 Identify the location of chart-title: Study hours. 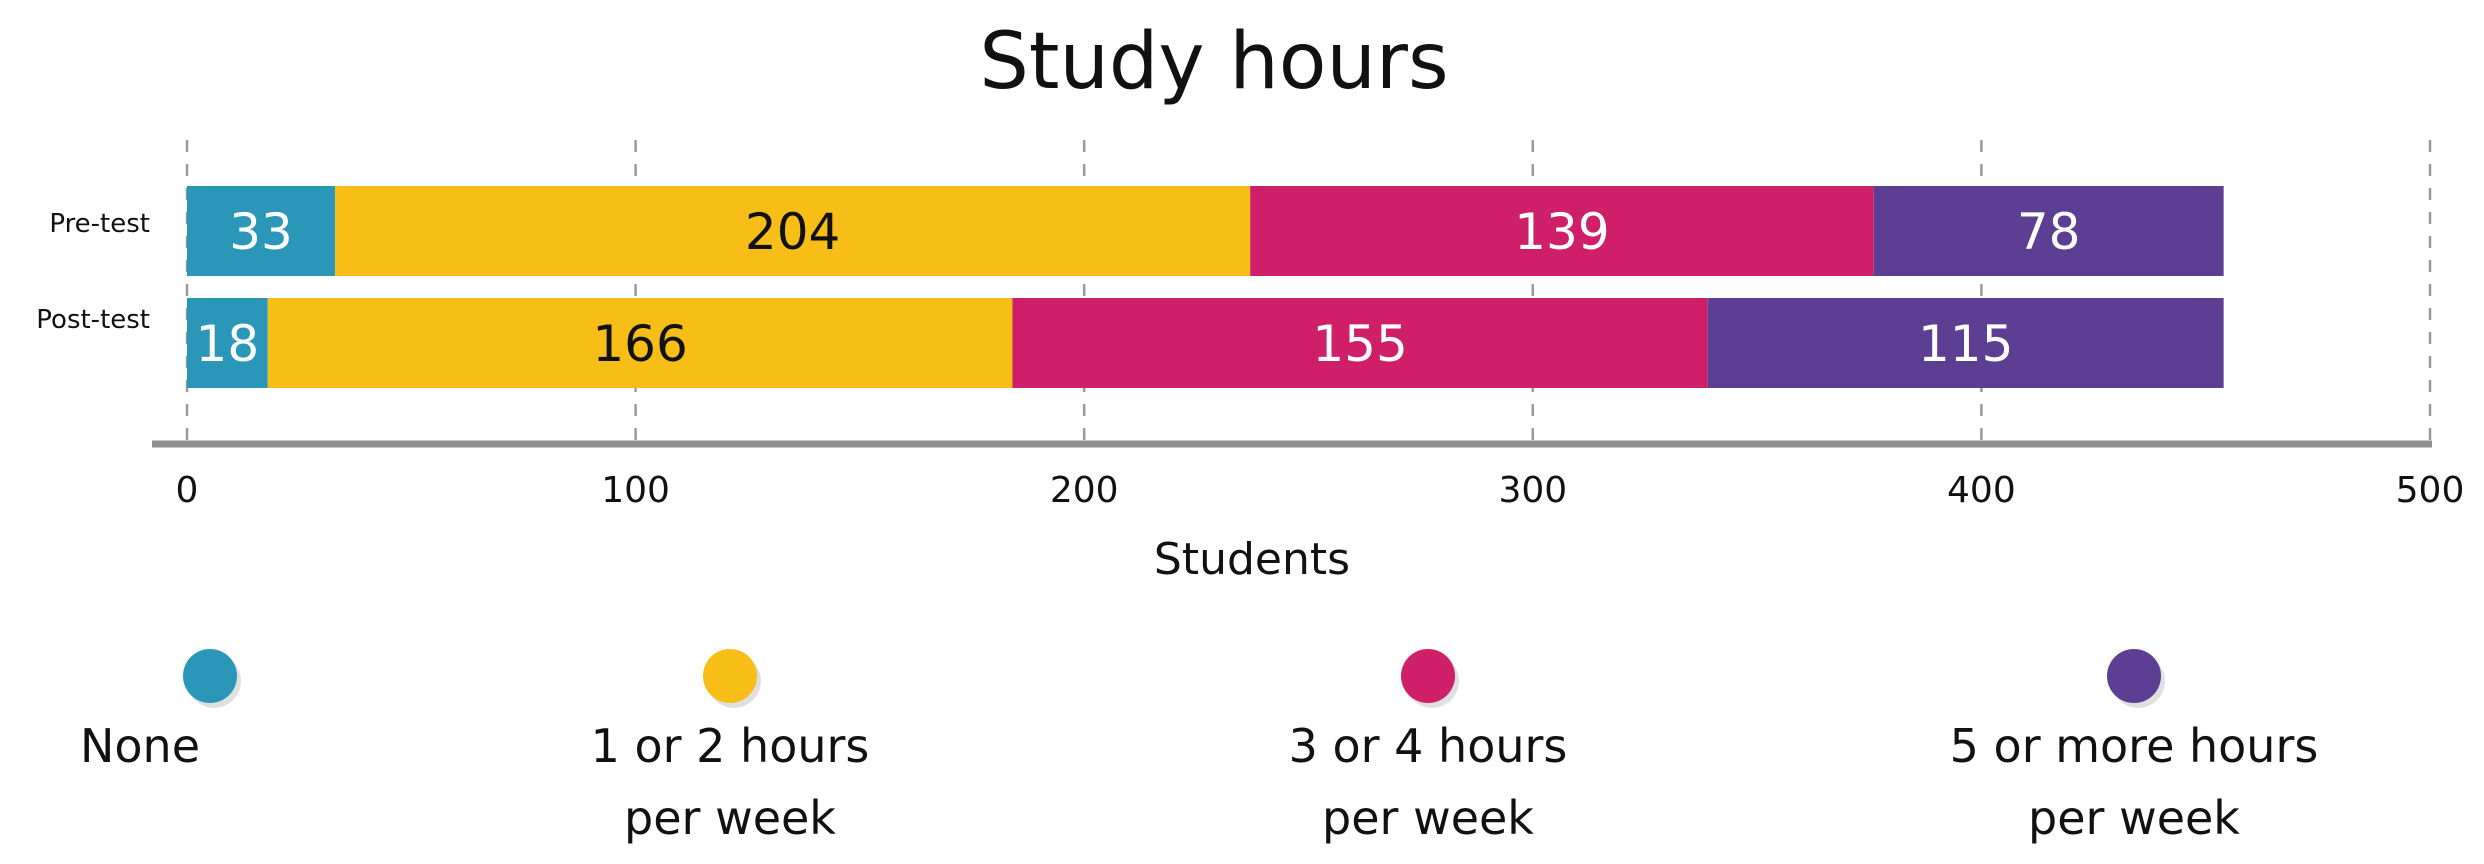
(1213, 62).